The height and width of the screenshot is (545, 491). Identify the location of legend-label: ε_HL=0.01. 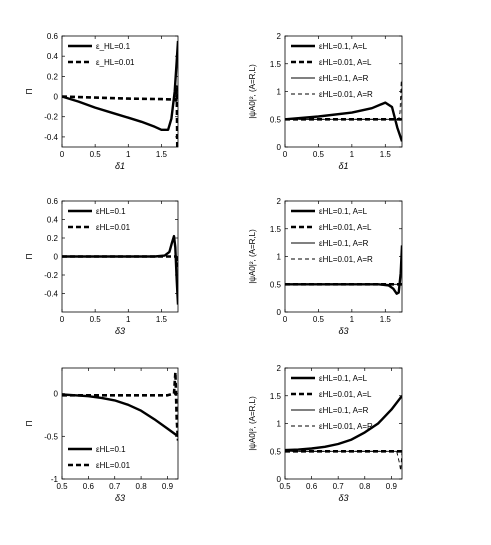
(115, 62).